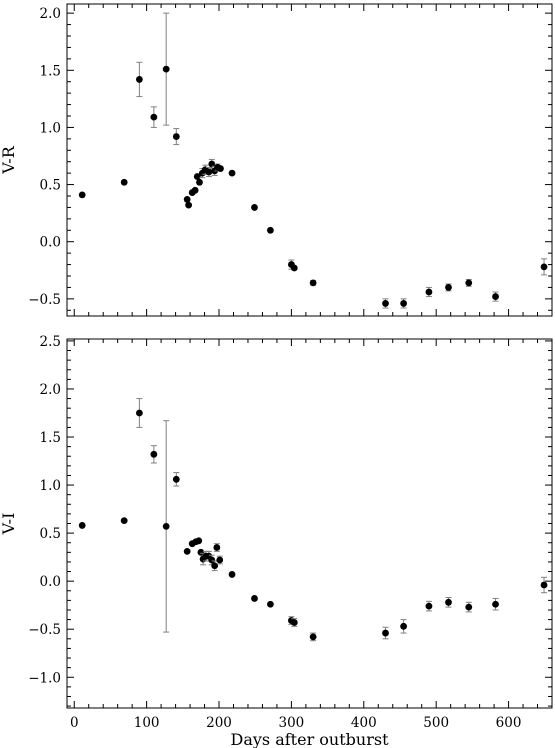  What do you see at coordinates (50, 342) in the screenshot?
I see `y-tick-label: 2.5` at bounding box center [50, 342].